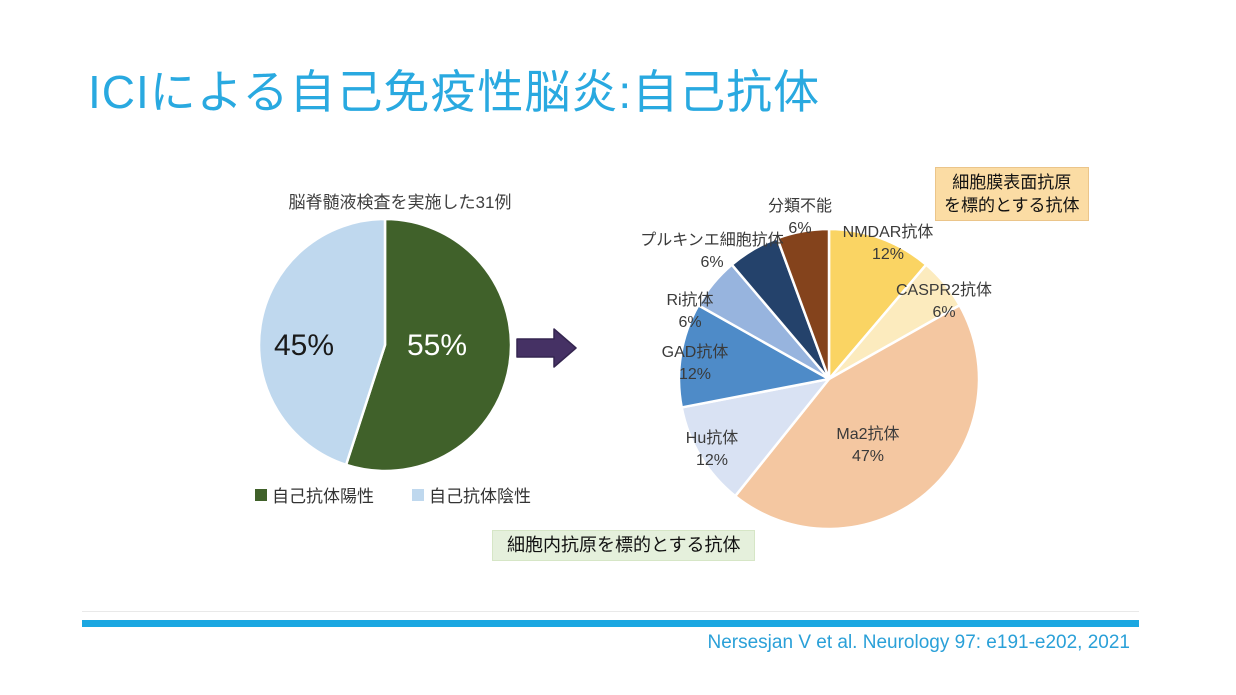 Image resolution: width=1236 pixels, height=695 pixels. I want to click on pie-slice-NMDAR抗体, so click(877, 304).